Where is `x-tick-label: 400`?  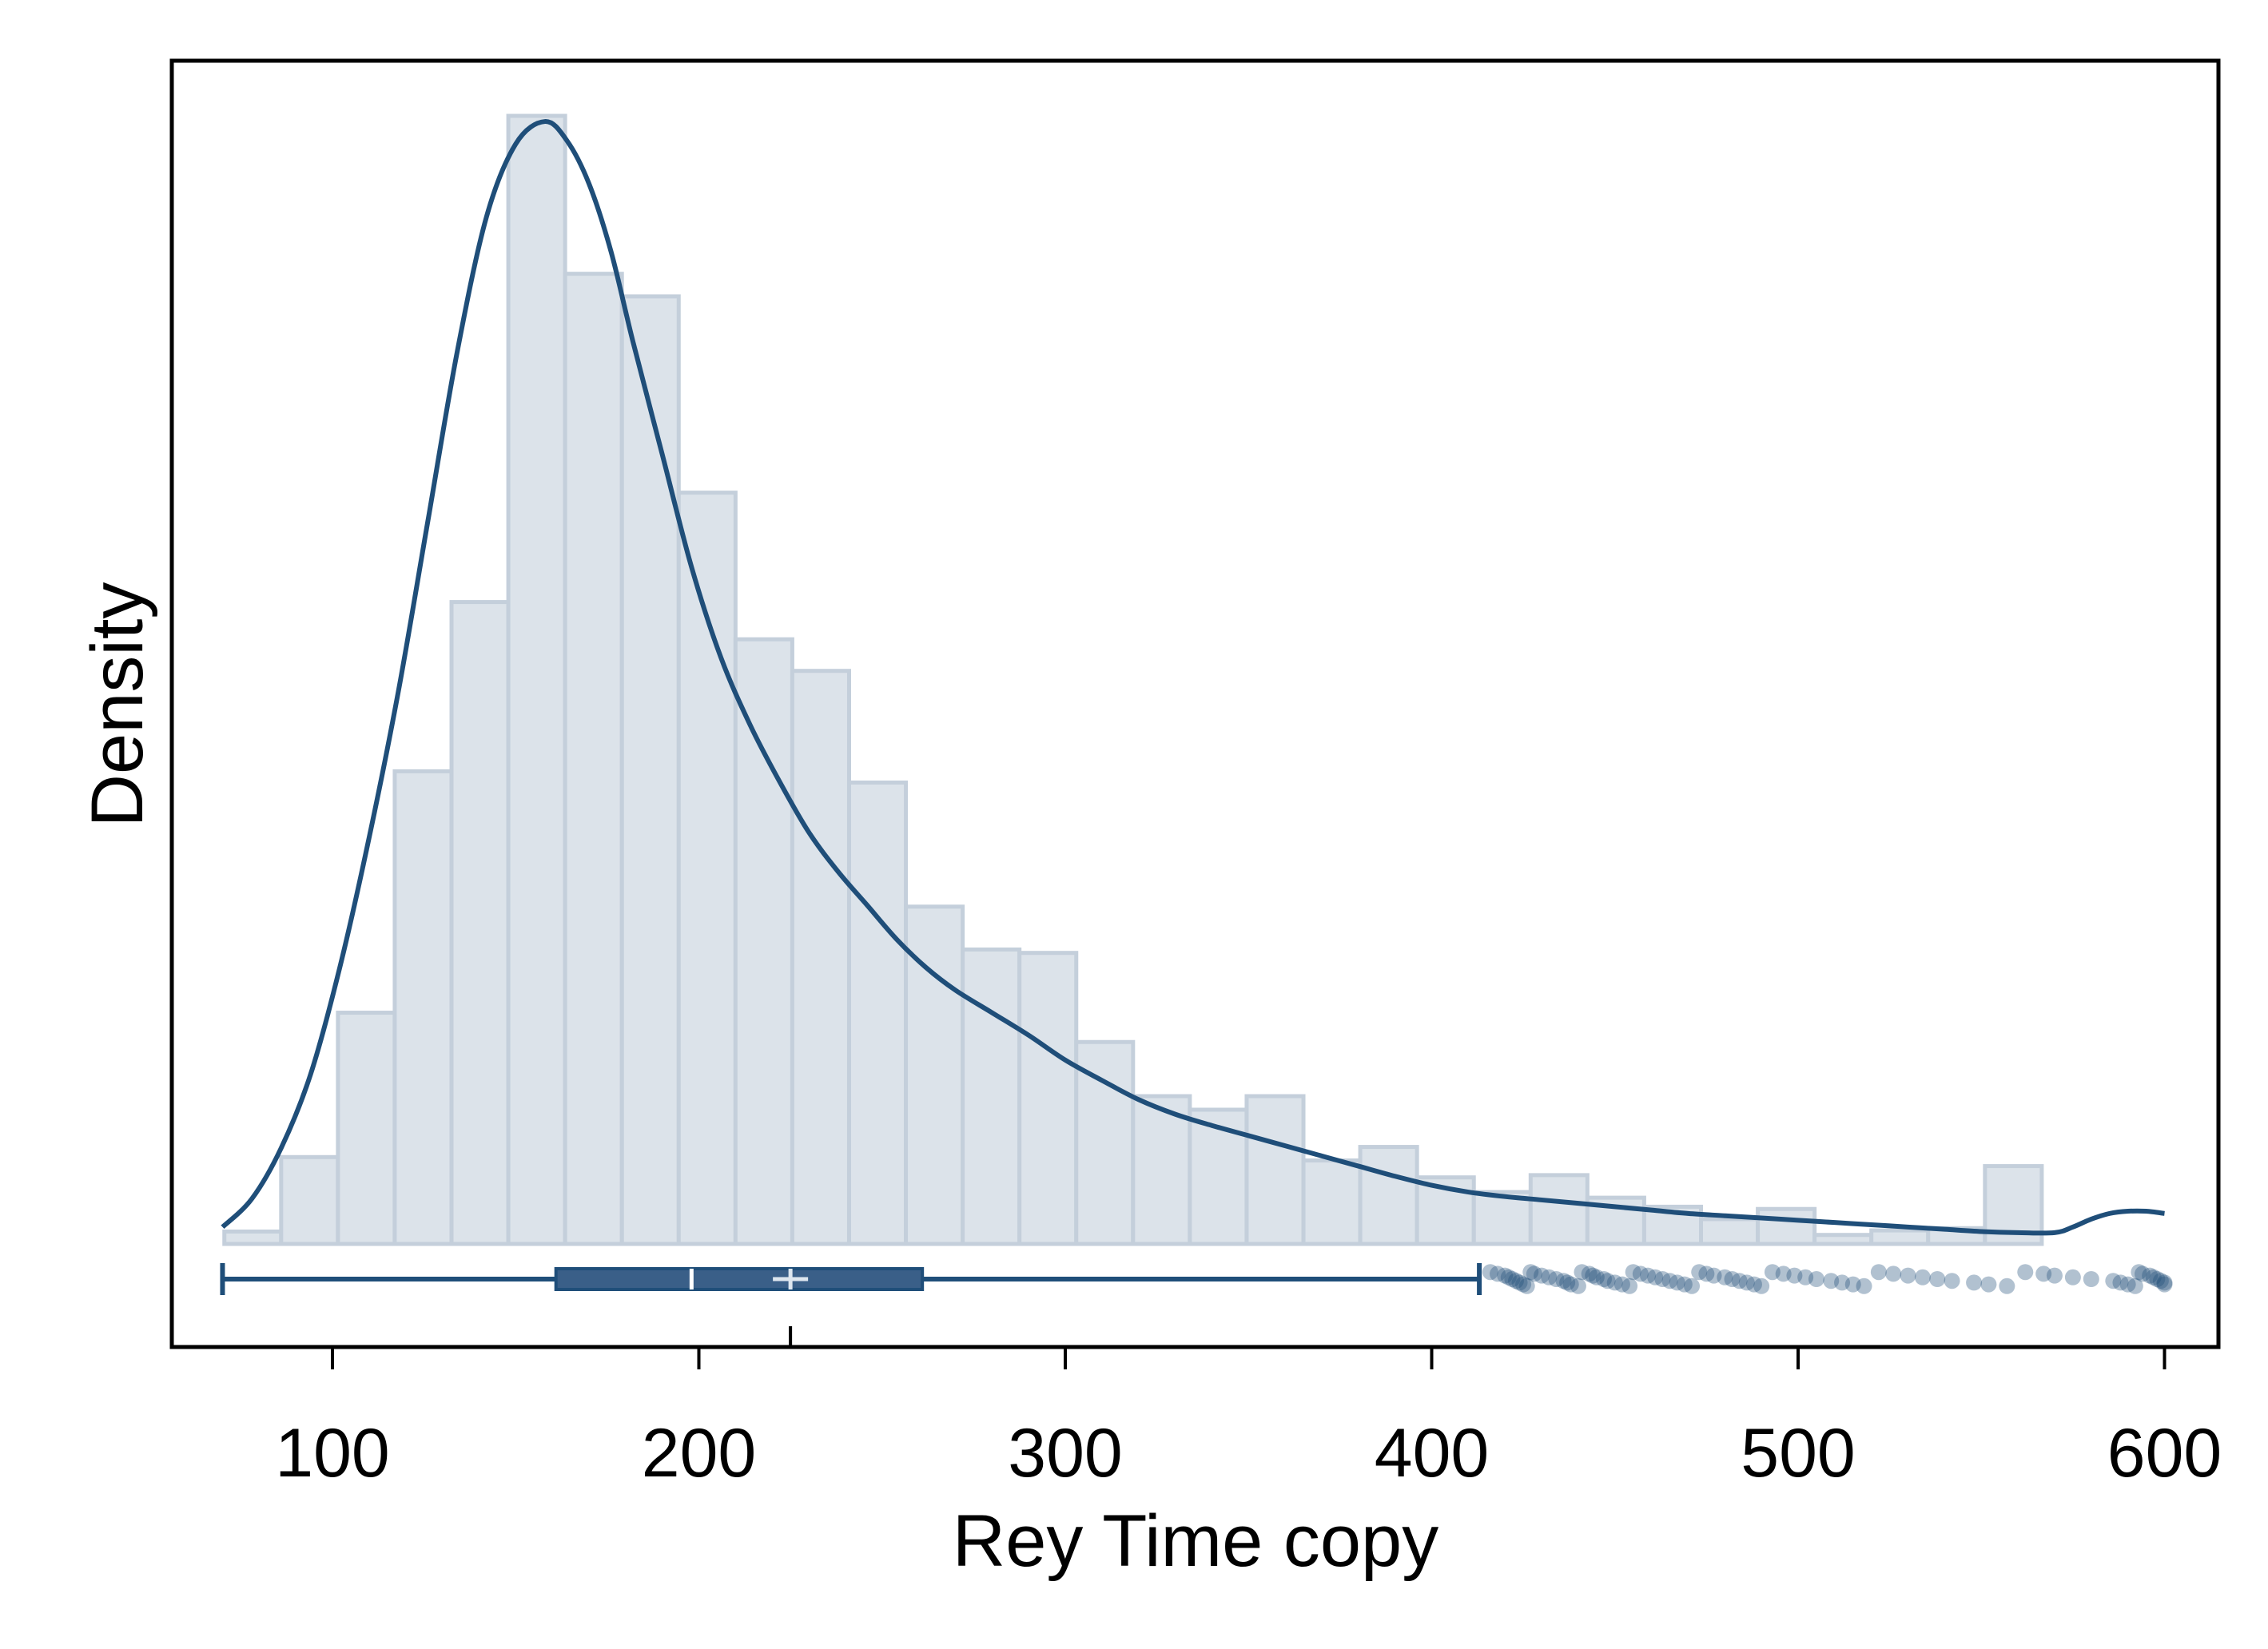 x-tick-label: 400 is located at coordinates (1432, 1453).